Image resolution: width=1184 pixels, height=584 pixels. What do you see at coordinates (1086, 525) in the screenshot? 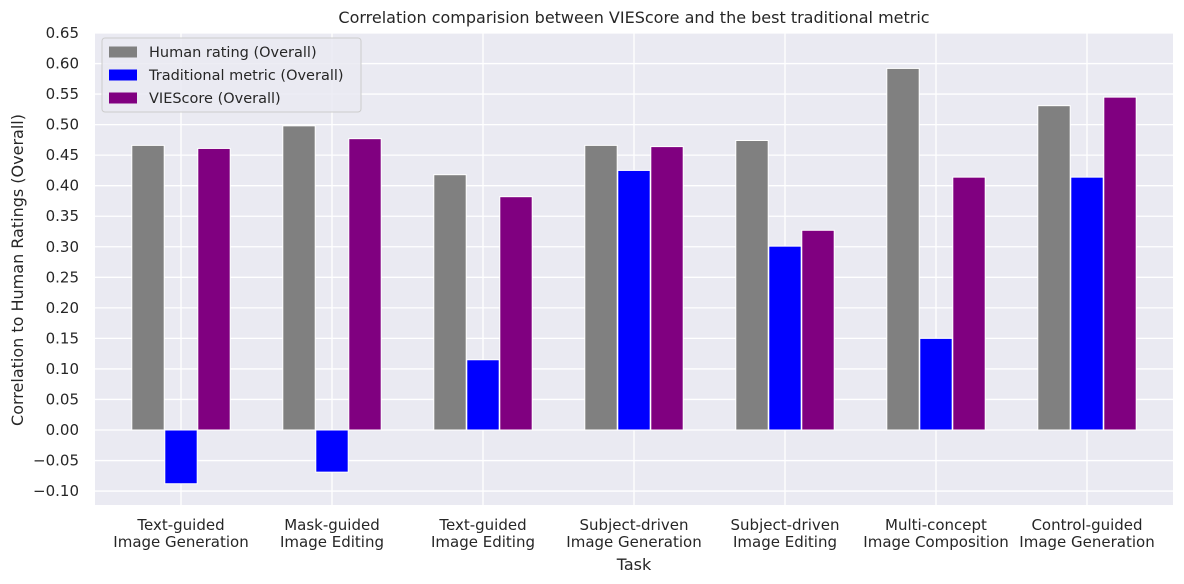
I see `x-tick-label-line: Control-guided` at bounding box center [1086, 525].